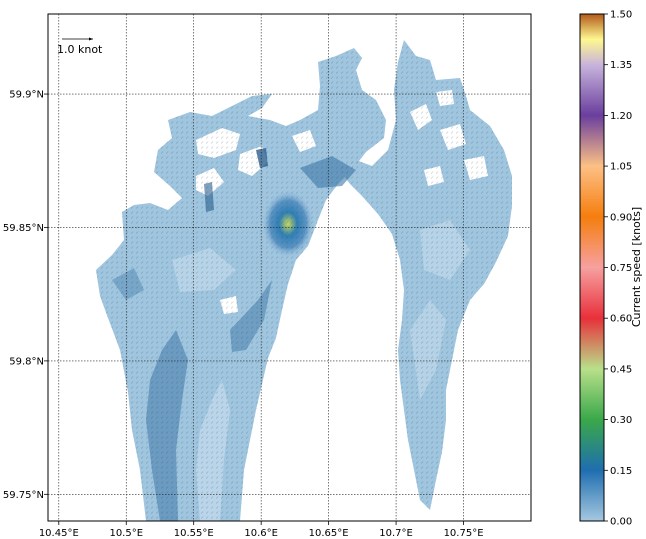  I want to click on lon-tick-label: 10.65°E, so click(329, 533).